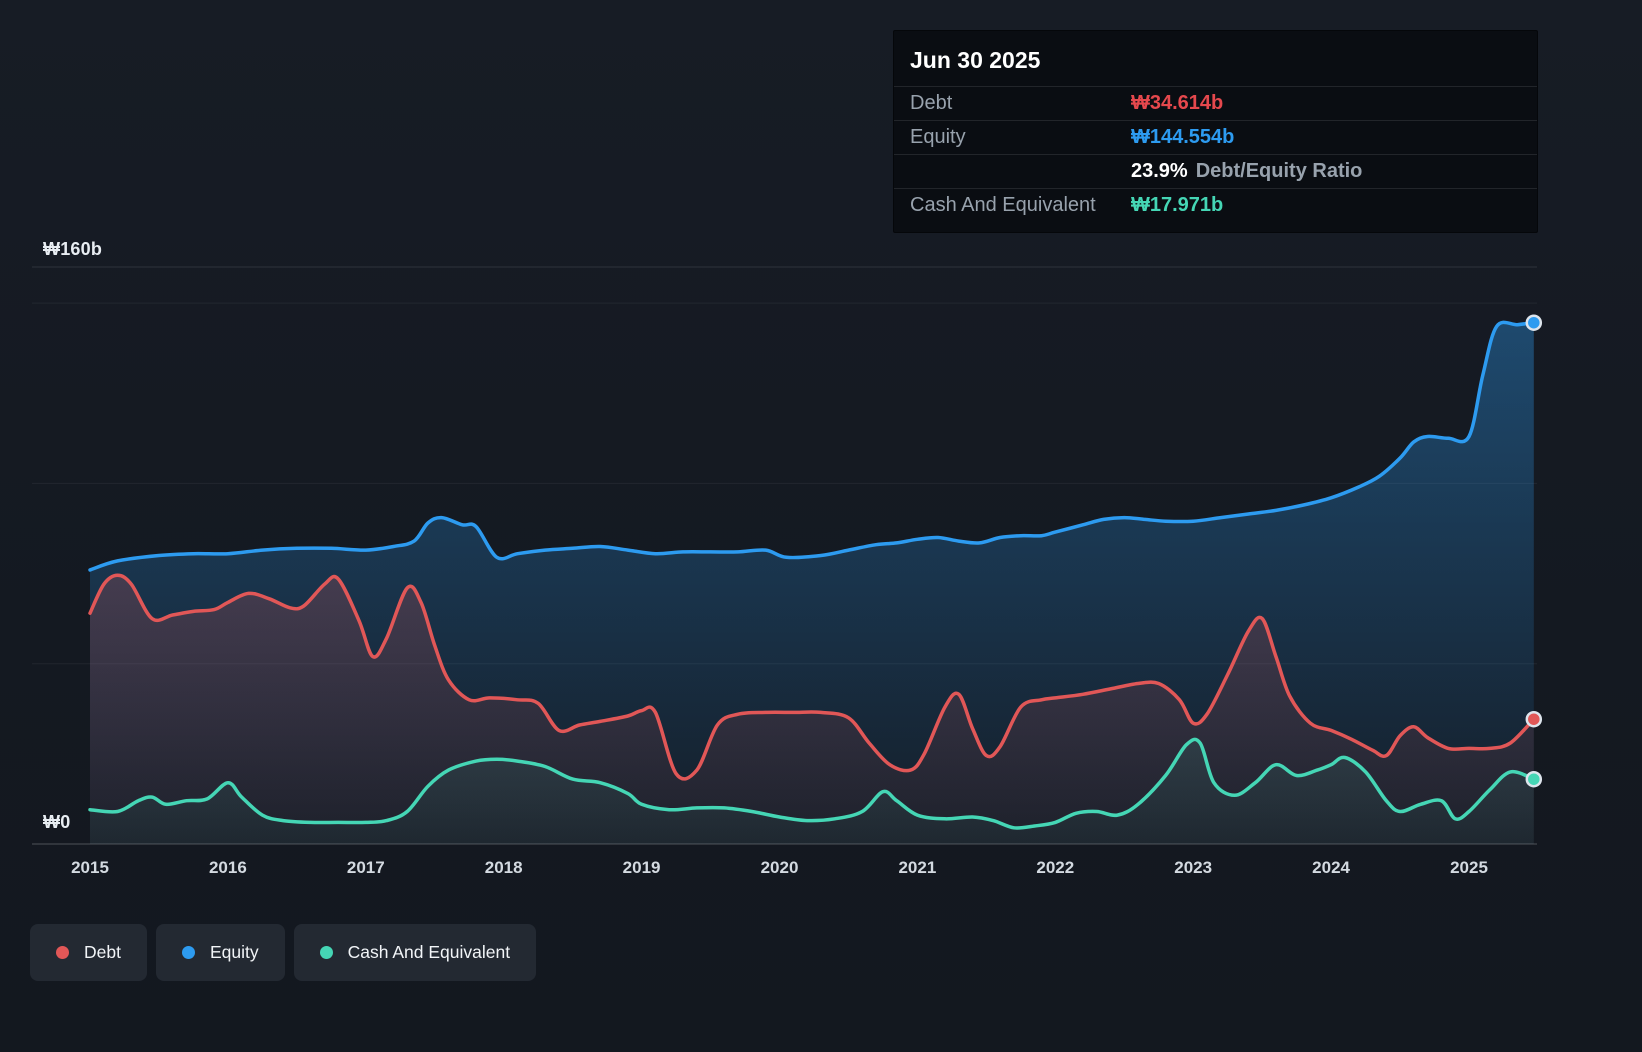  What do you see at coordinates (779, 867) in the screenshot?
I see `x-tick-label-2020: 2020` at bounding box center [779, 867].